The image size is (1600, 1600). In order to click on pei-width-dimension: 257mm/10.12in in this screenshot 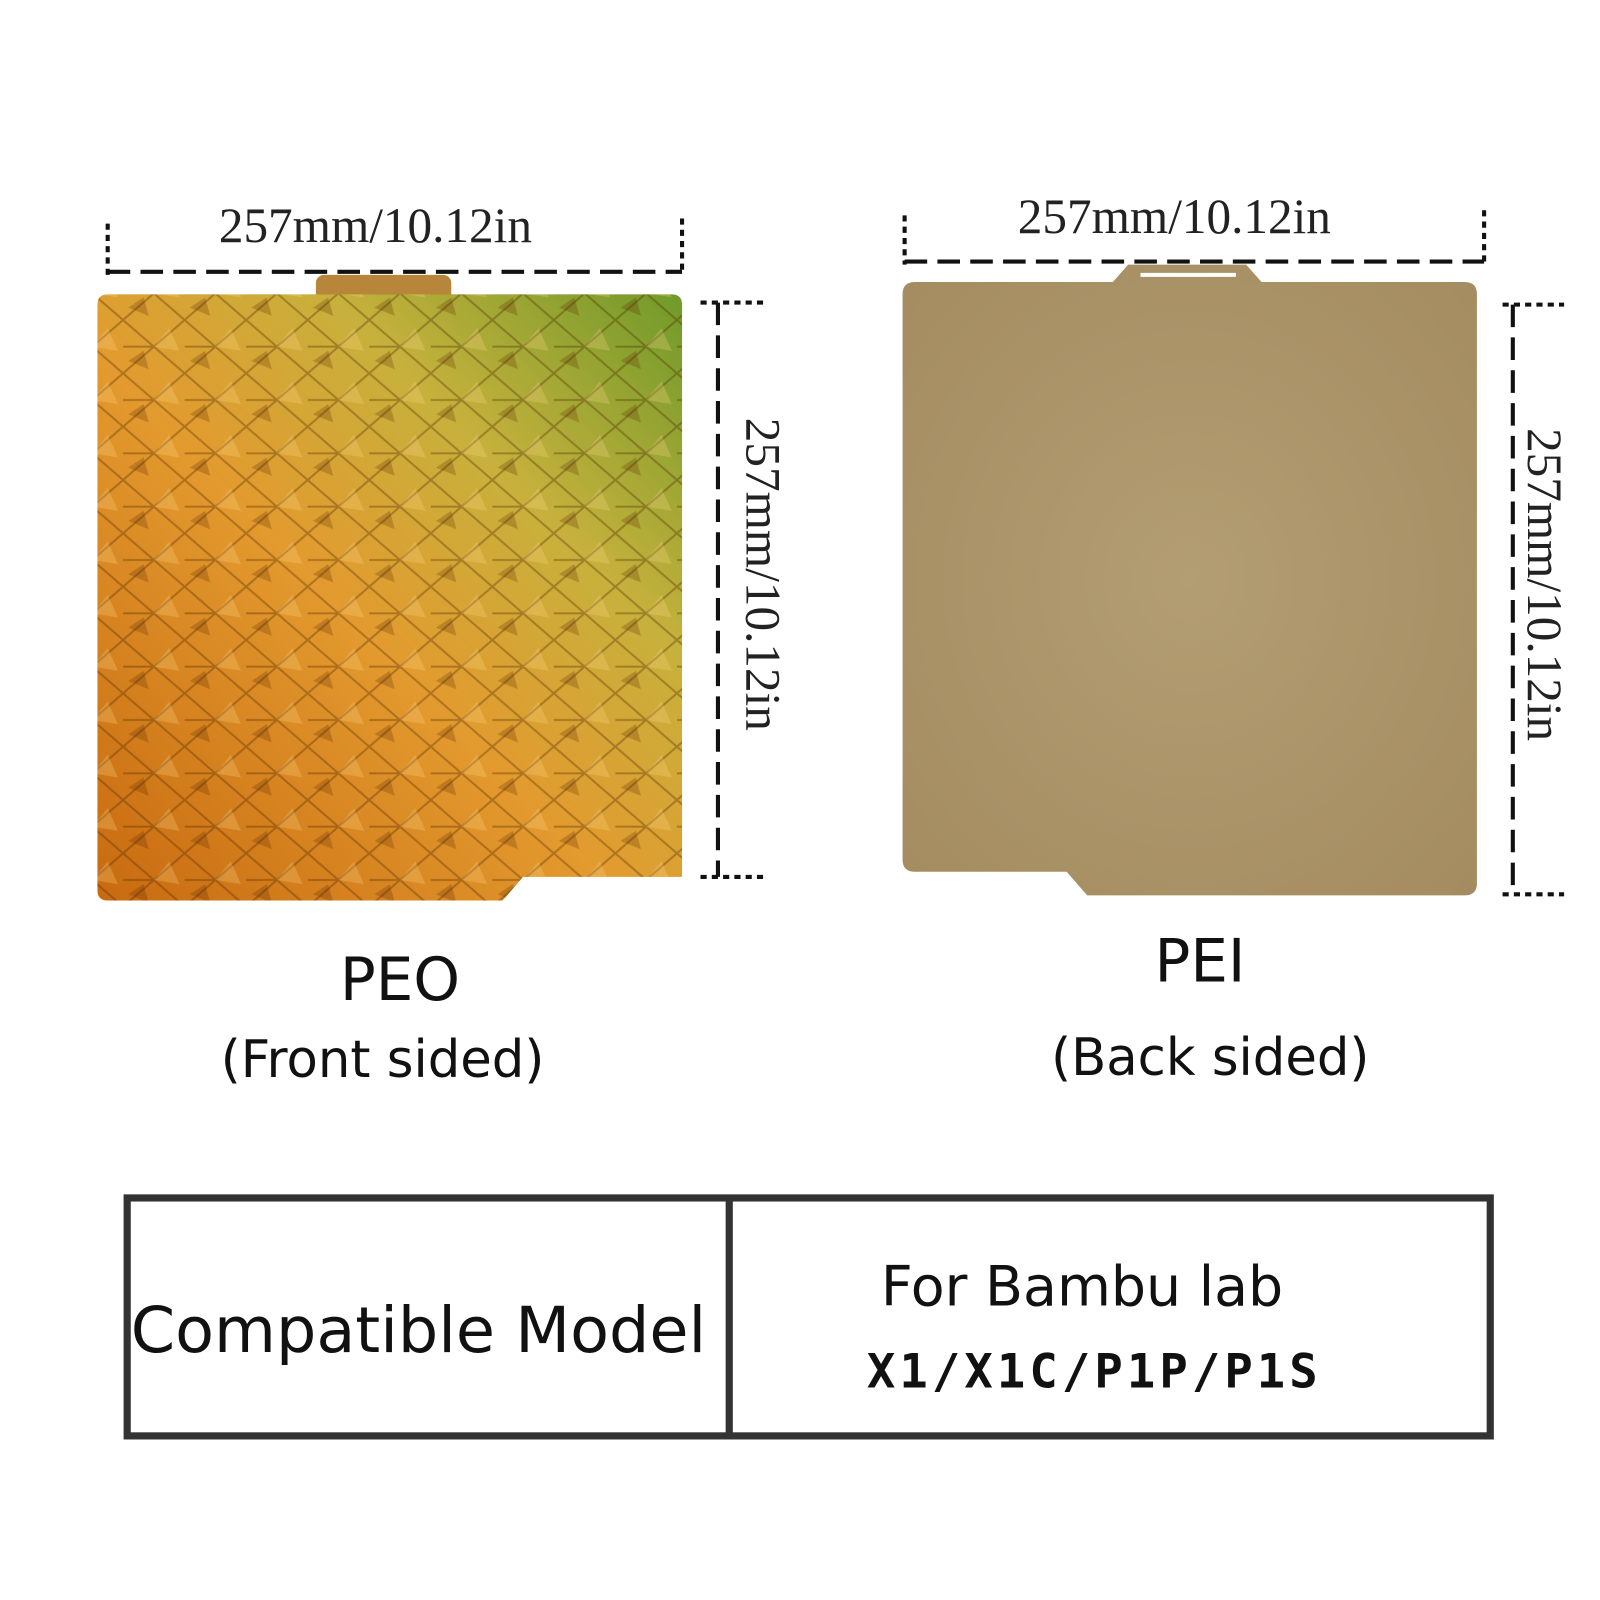, I will do `click(1194, 227)`.